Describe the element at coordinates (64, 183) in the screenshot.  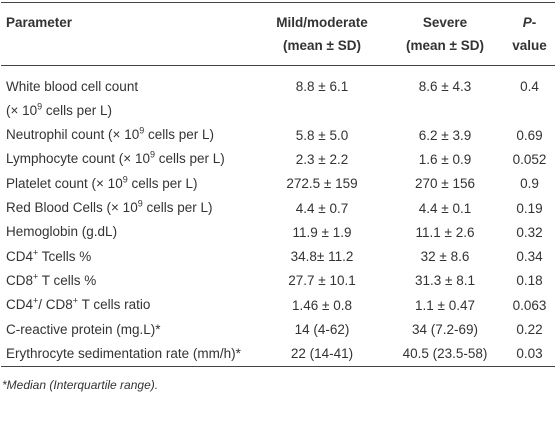
I see `text: Platelet count (× 10` at that location.